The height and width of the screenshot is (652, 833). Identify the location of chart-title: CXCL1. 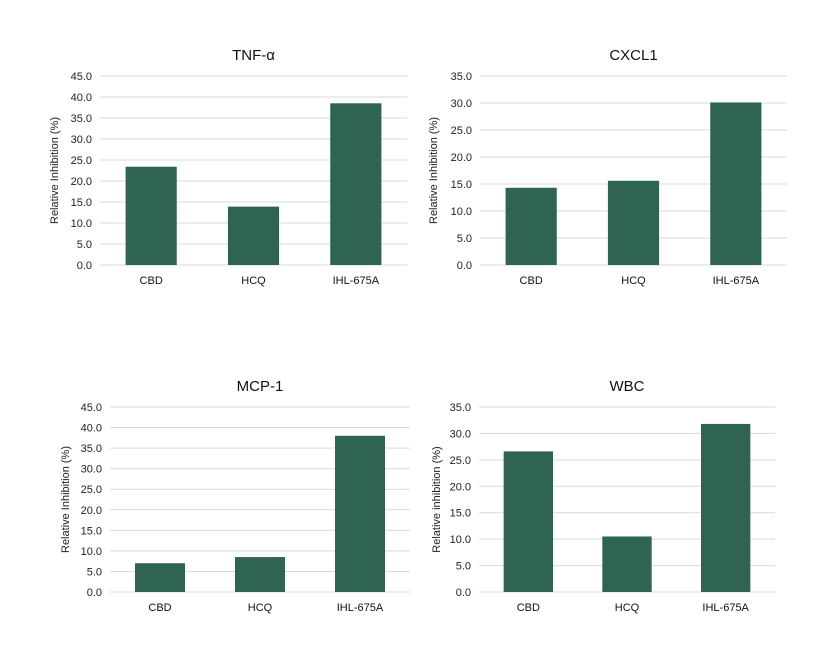
(633, 55).